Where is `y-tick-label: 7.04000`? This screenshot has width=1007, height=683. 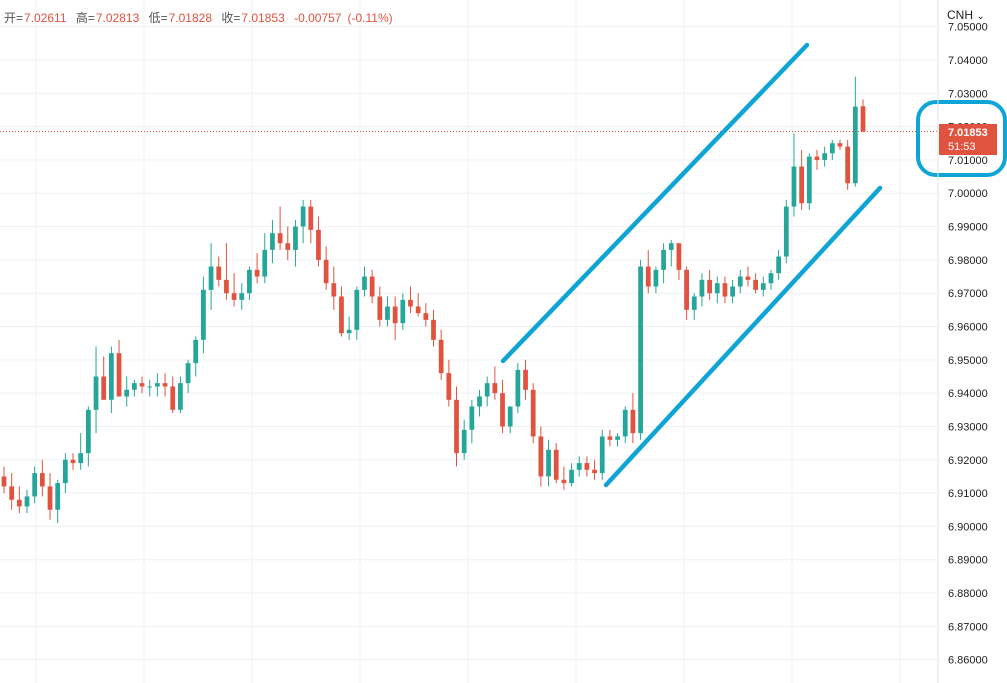 y-tick-label: 7.04000 is located at coordinates (968, 61).